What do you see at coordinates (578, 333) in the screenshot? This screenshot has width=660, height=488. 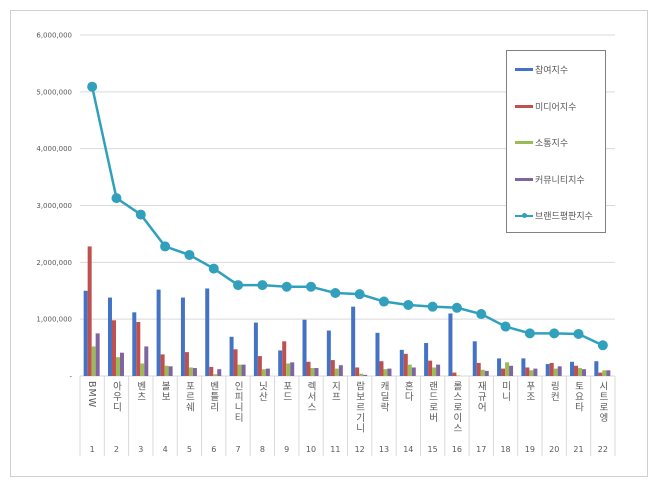 I see `point-토요타` at bounding box center [578, 333].